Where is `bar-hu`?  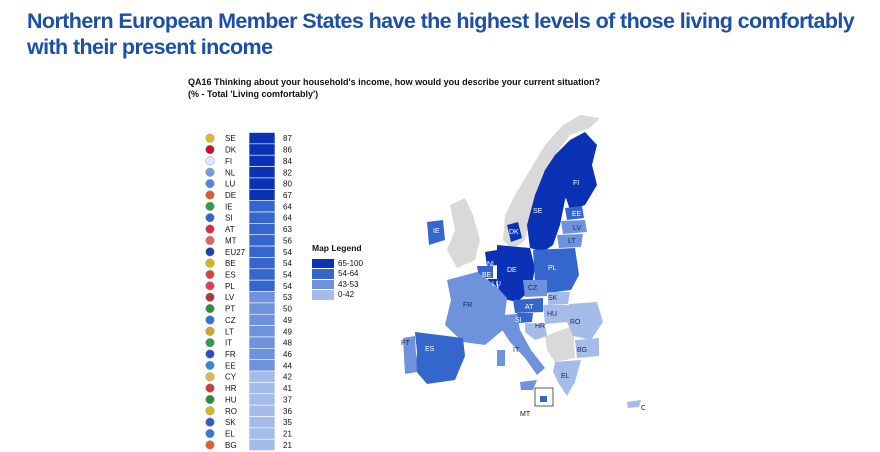
bar-hu is located at coordinates (262, 399).